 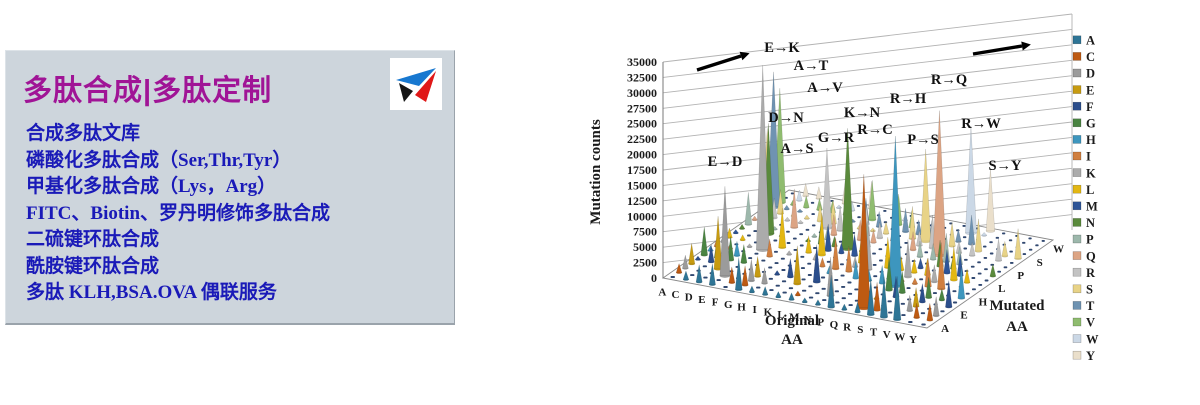 What do you see at coordinates (596, 172) in the screenshot?
I see `y-axis-title: Mutation counts` at bounding box center [596, 172].